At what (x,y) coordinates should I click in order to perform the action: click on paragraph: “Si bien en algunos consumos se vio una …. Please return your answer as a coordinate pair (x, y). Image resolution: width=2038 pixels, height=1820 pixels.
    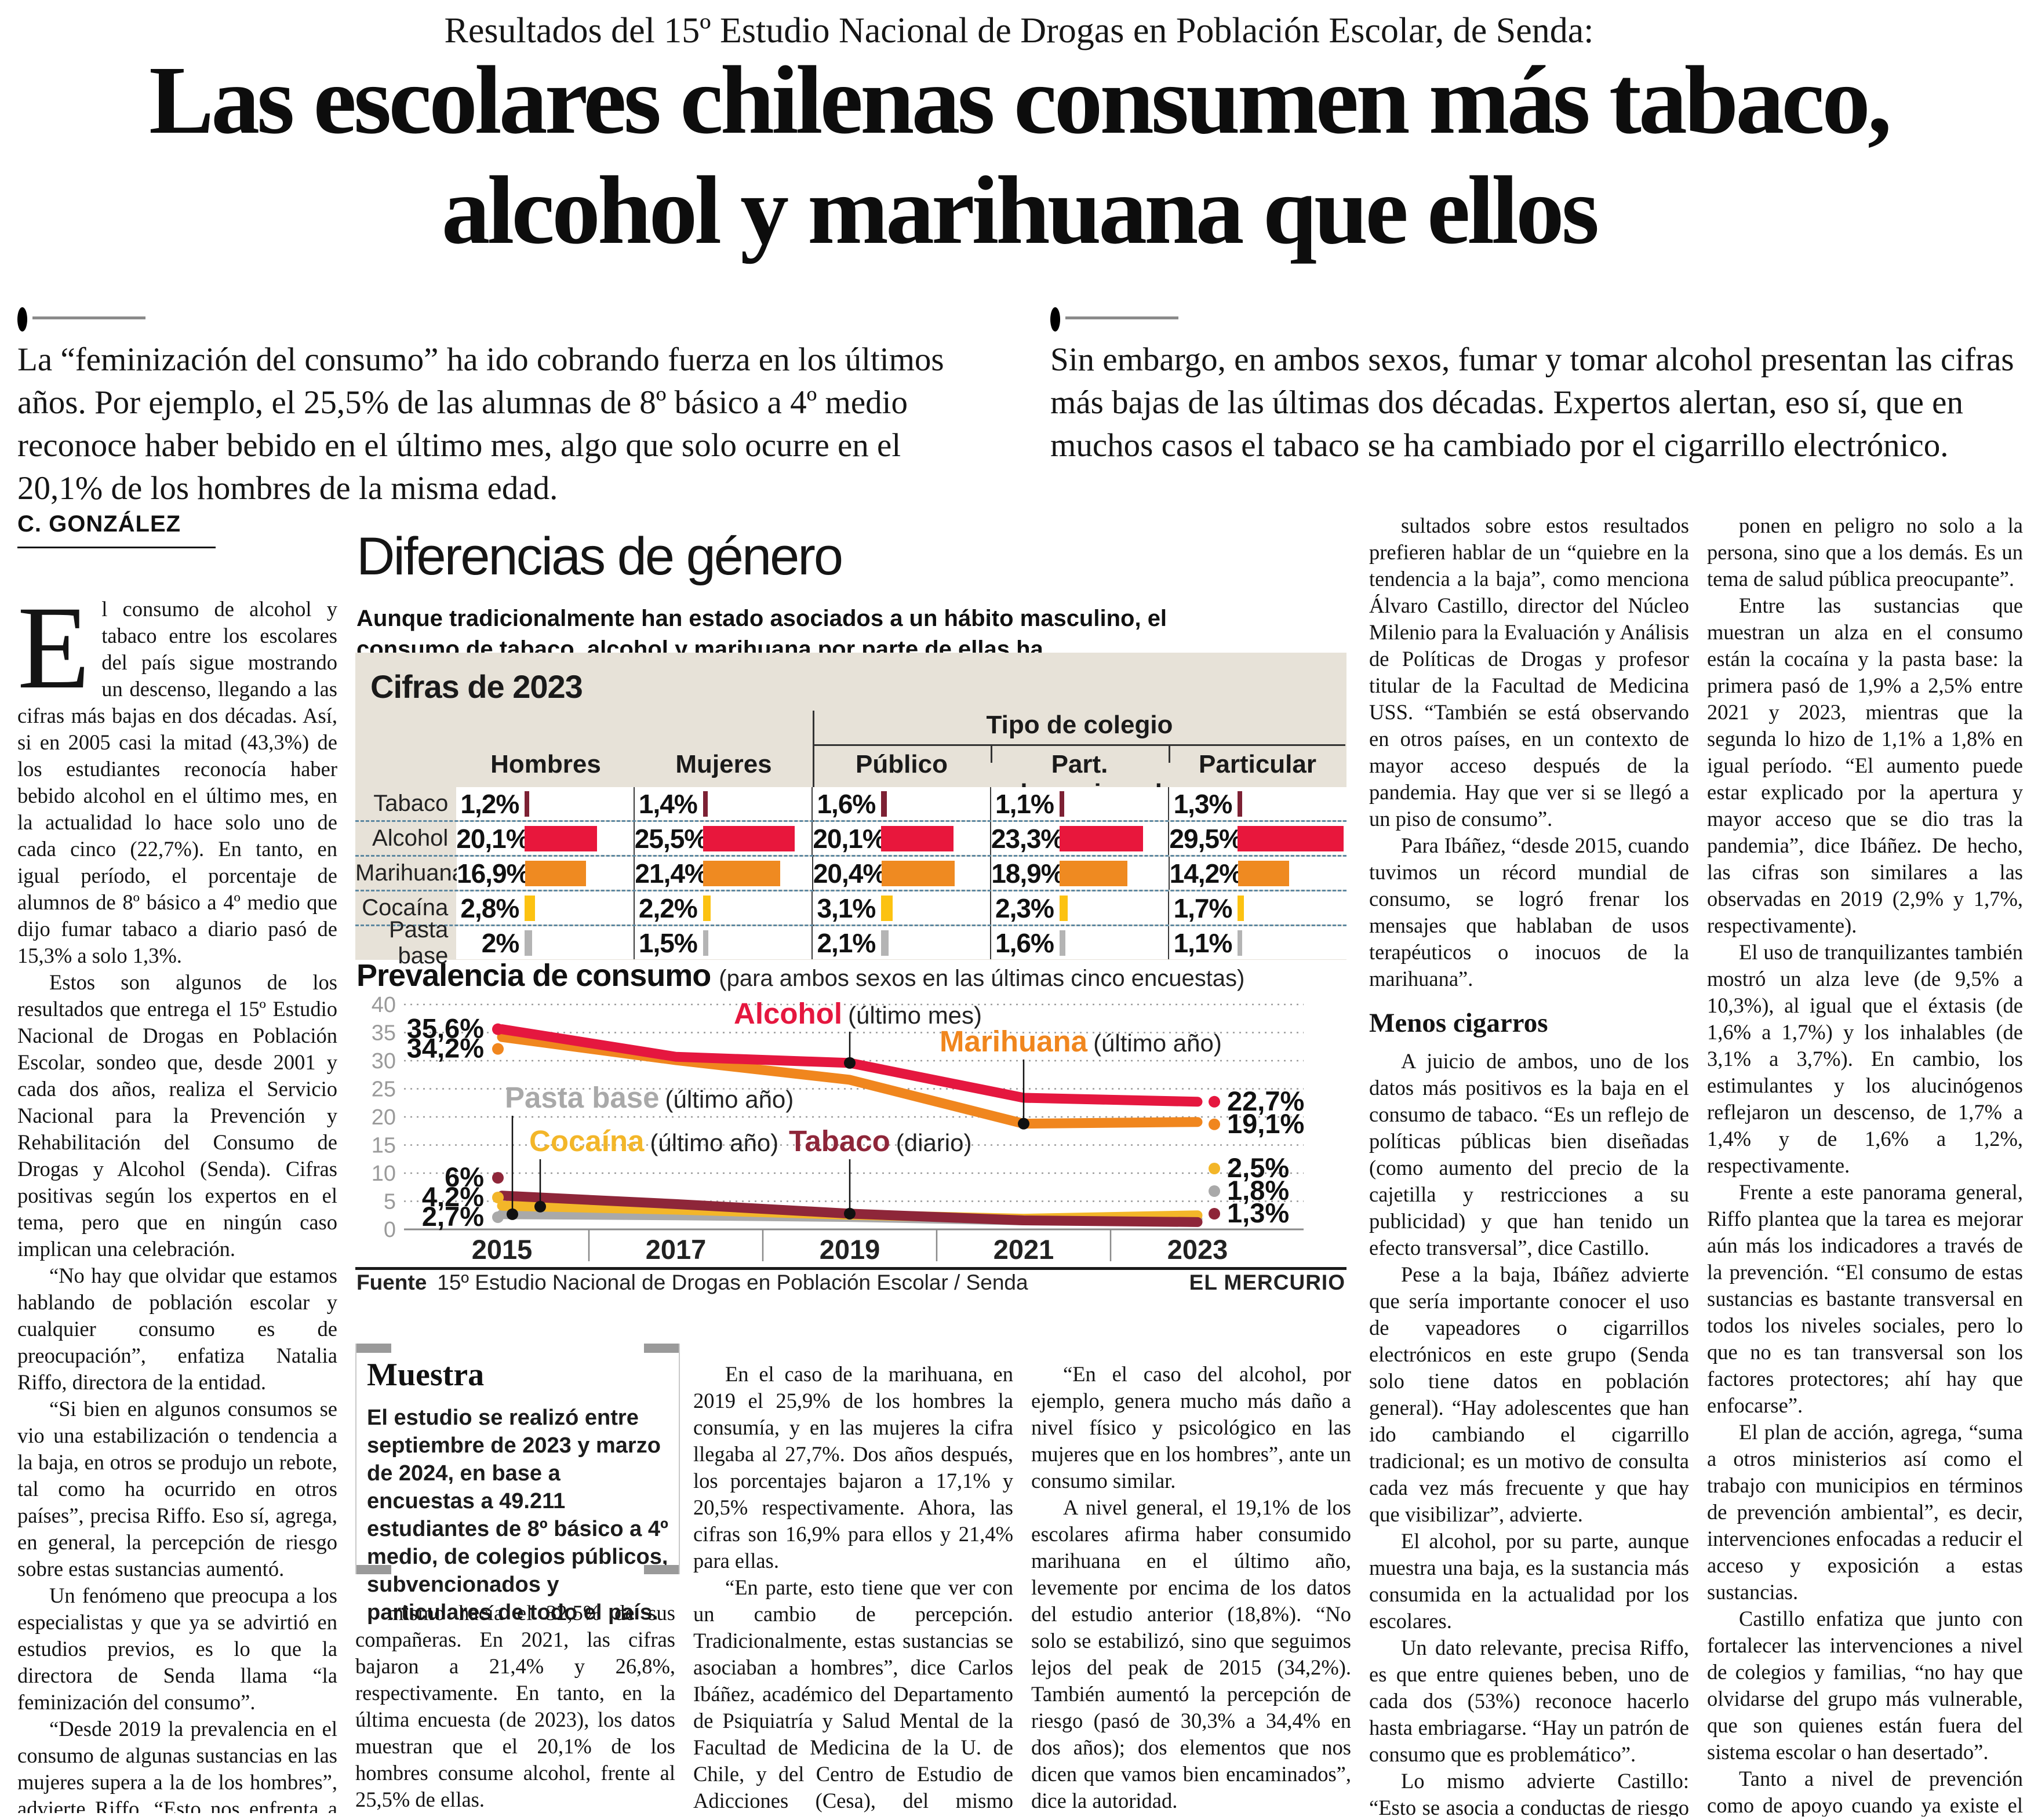
    Looking at the image, I should click on (177, 1489).